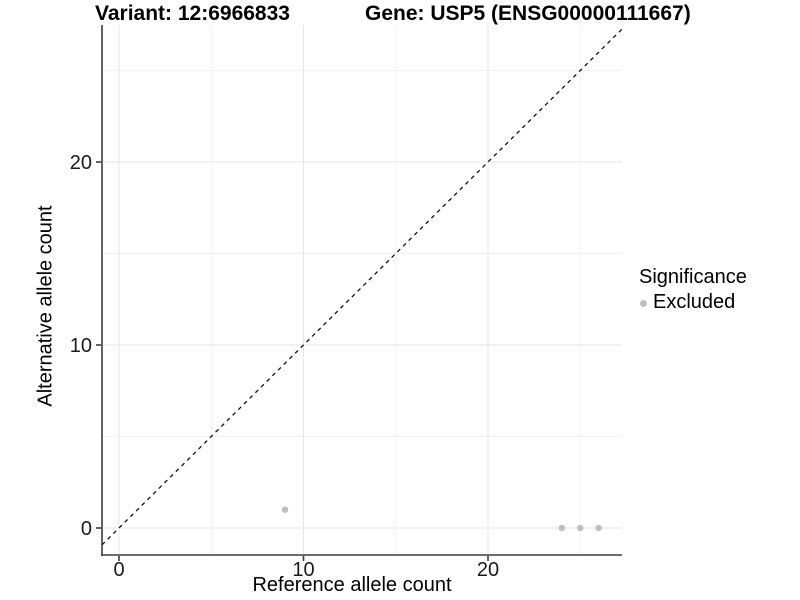  What do you see at coordinates (81, 163) in the screenshot?
I see `y-tick-label: 20` at bounding box center [81, 163].